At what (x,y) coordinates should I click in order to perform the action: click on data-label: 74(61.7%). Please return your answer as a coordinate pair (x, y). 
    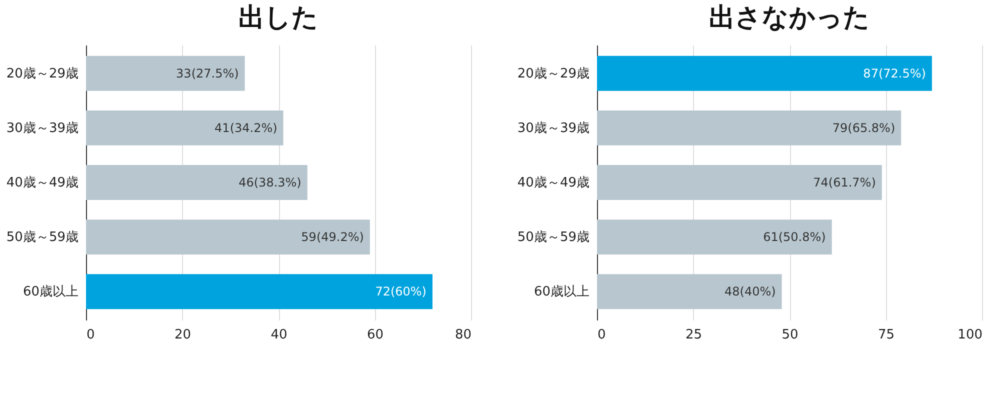
    Looking at the image, I should click on (844, 183).